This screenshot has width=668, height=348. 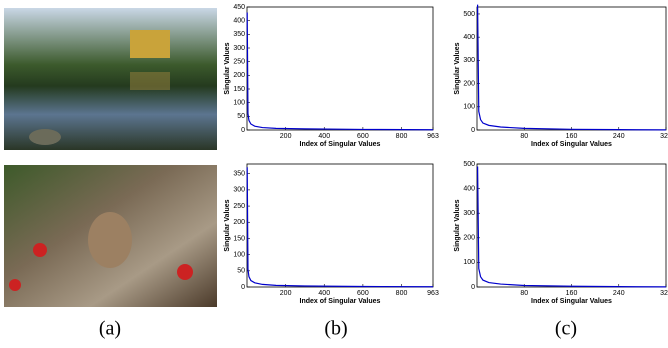 What do you see at coordinates (239, 7) in the screenshot?
I see `y-tick-label: 450` at bounding box center [239, 7].